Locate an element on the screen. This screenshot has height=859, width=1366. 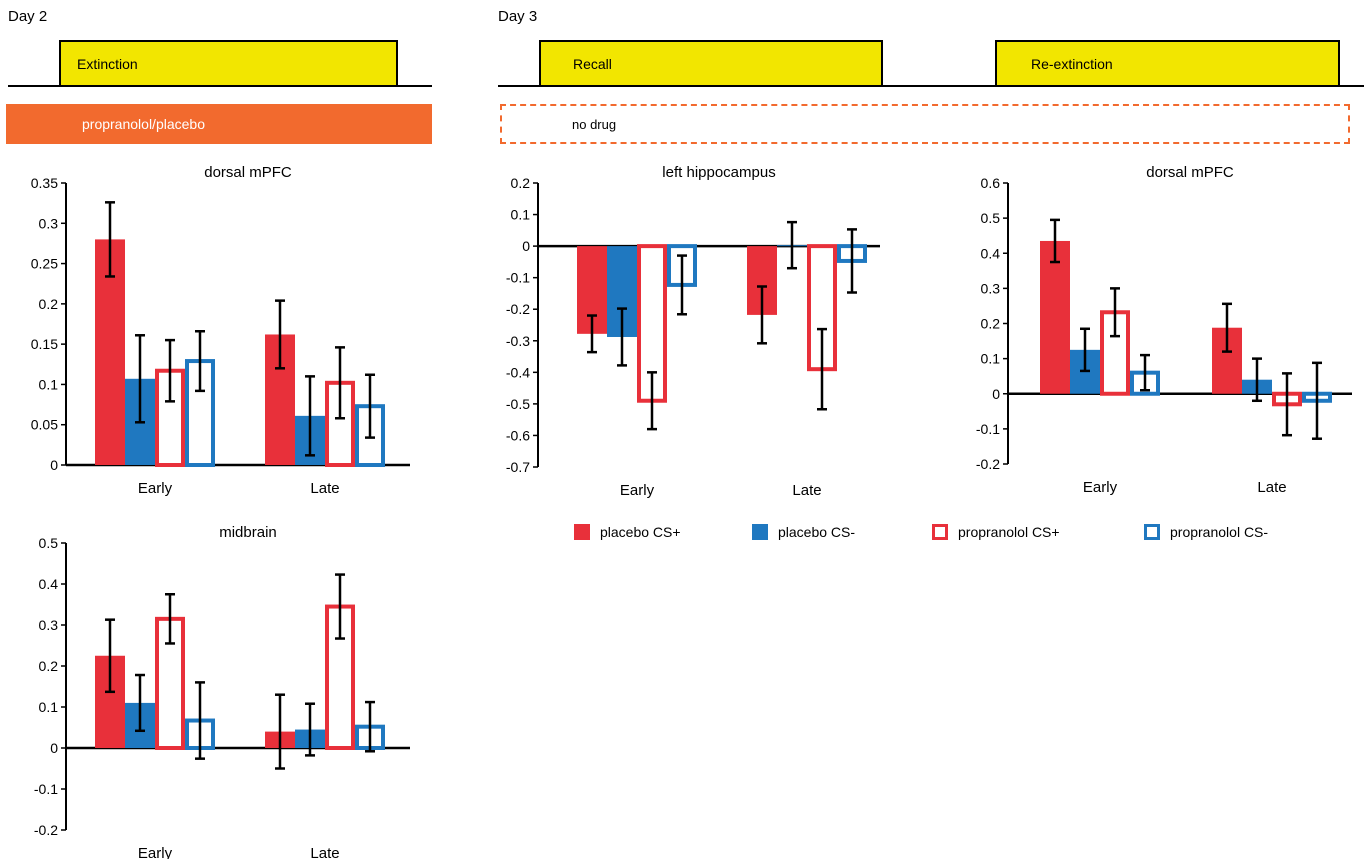
legend-item-placebo-cs-plus: placebo CS+ is located at coordinates (627, 532).